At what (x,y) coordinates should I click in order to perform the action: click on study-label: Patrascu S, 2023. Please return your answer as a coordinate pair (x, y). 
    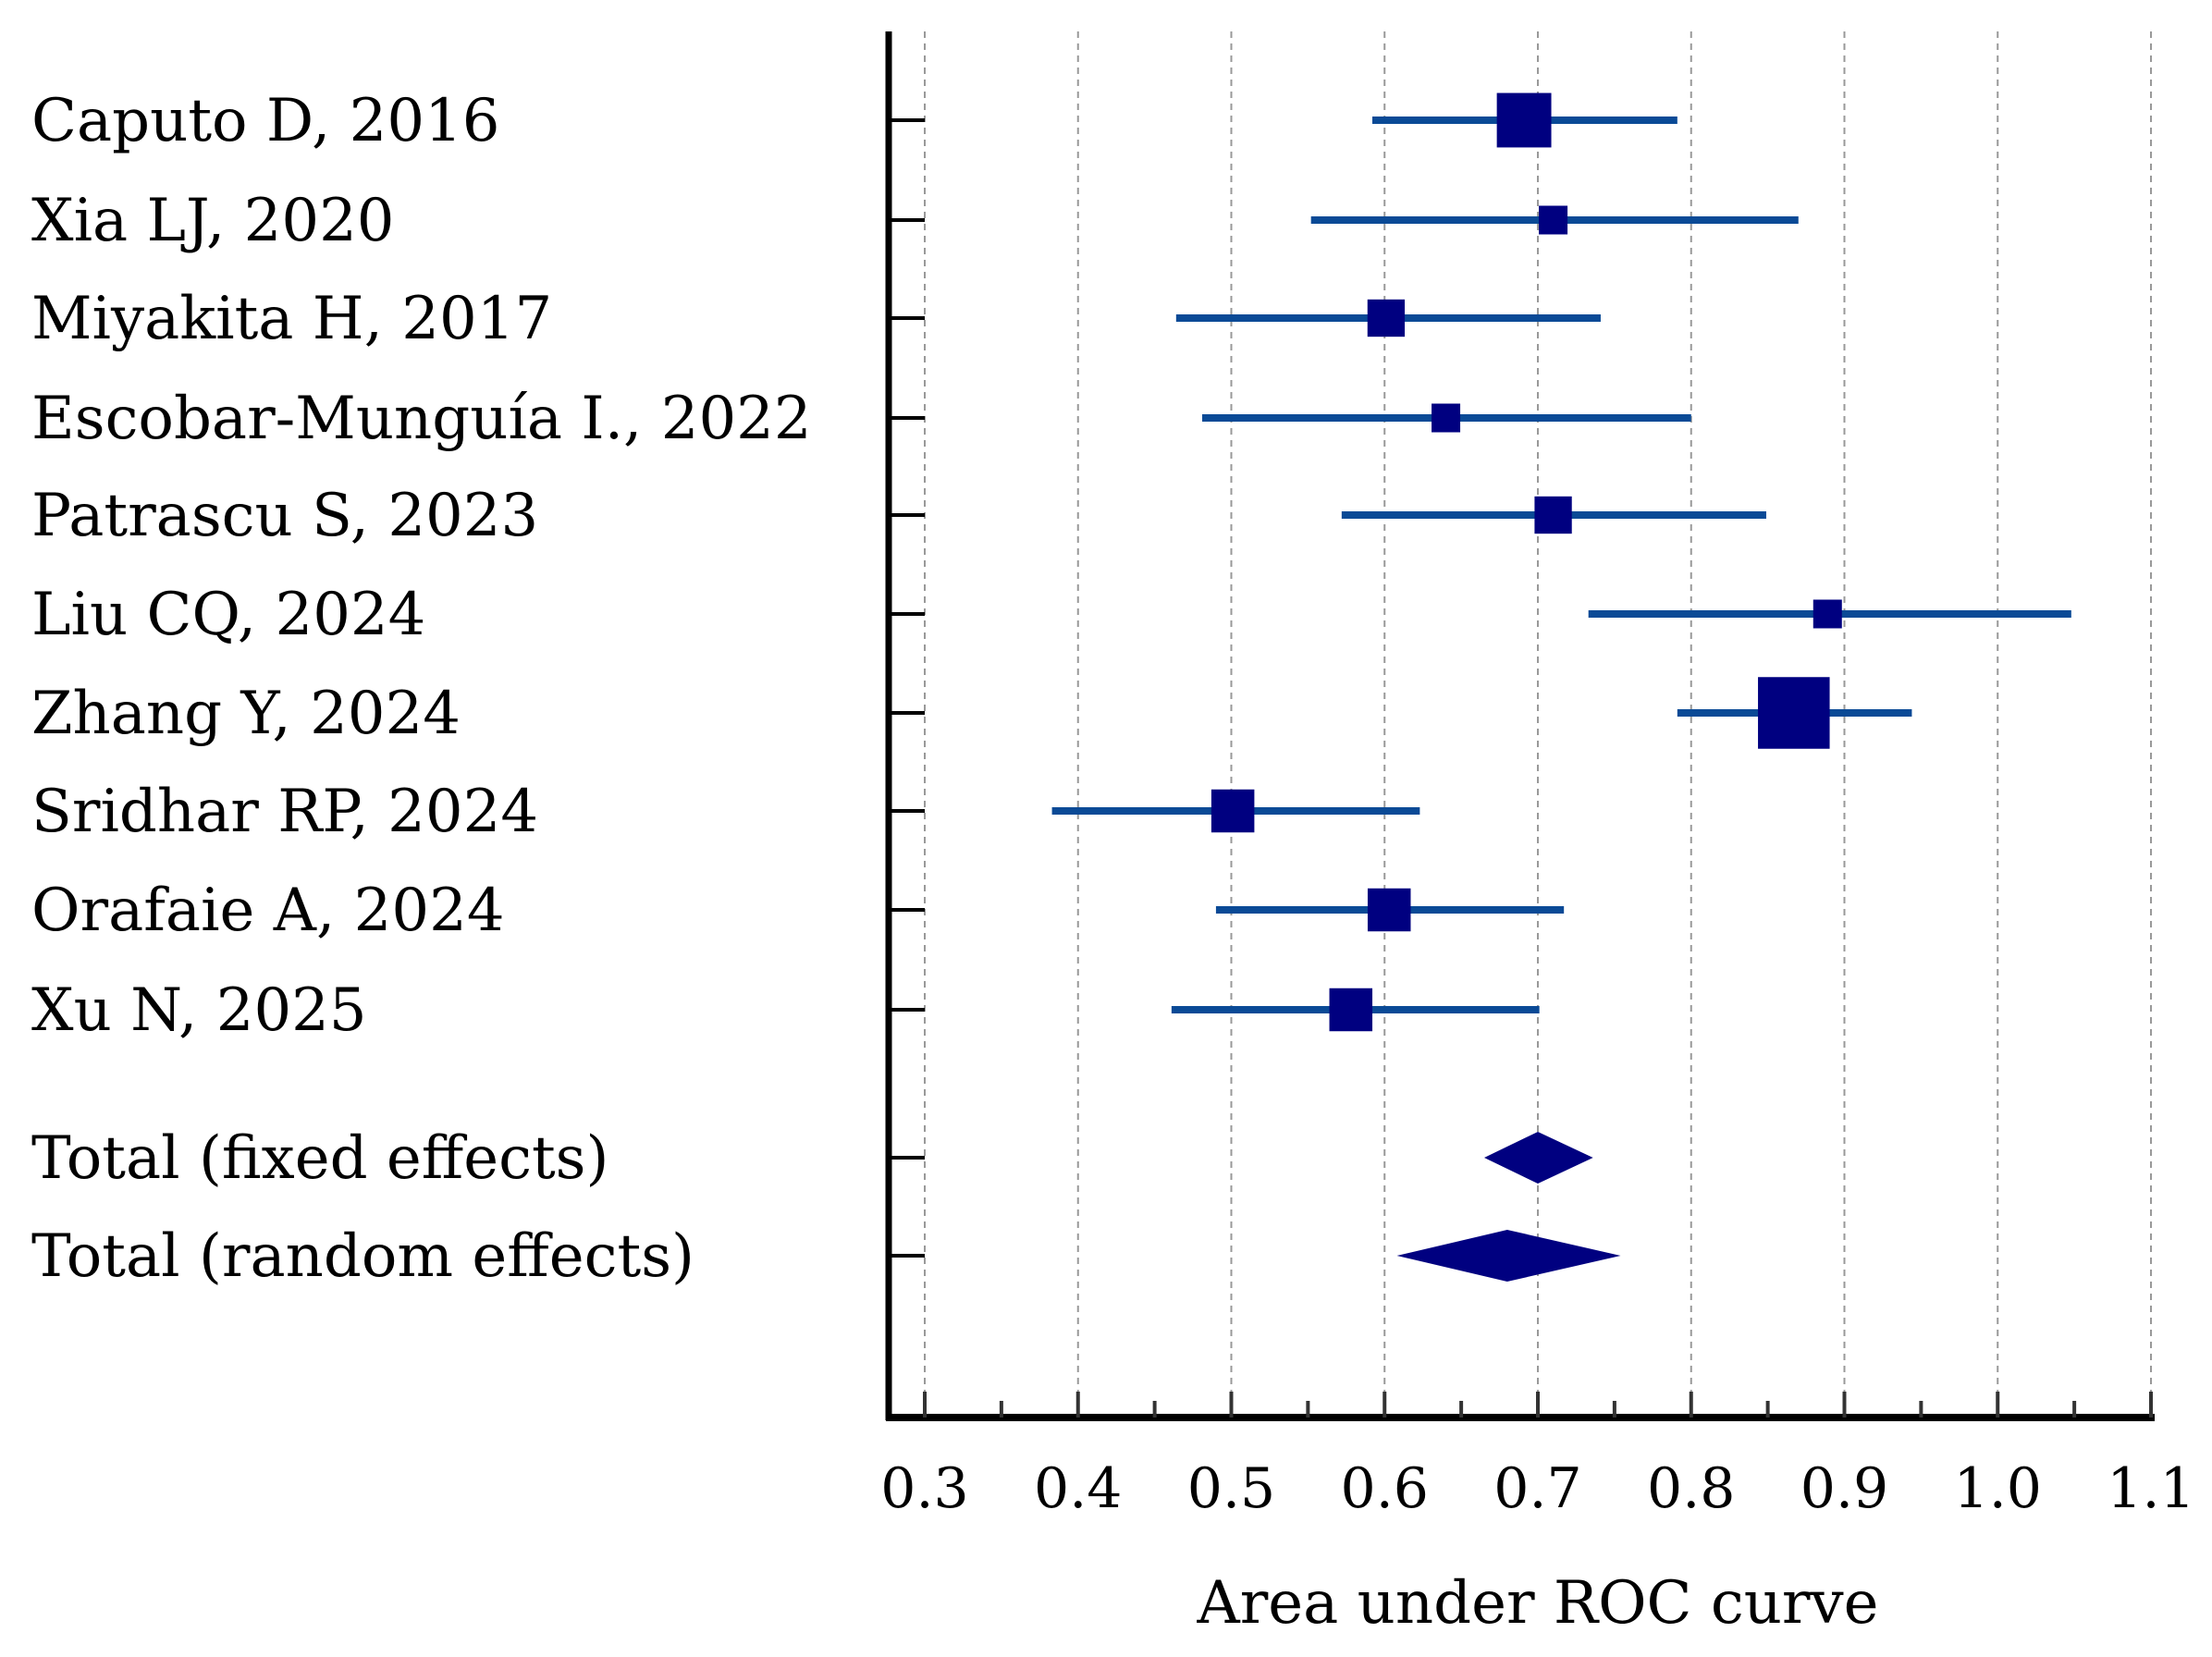
    Looking at the image, I should click on (284, 516).